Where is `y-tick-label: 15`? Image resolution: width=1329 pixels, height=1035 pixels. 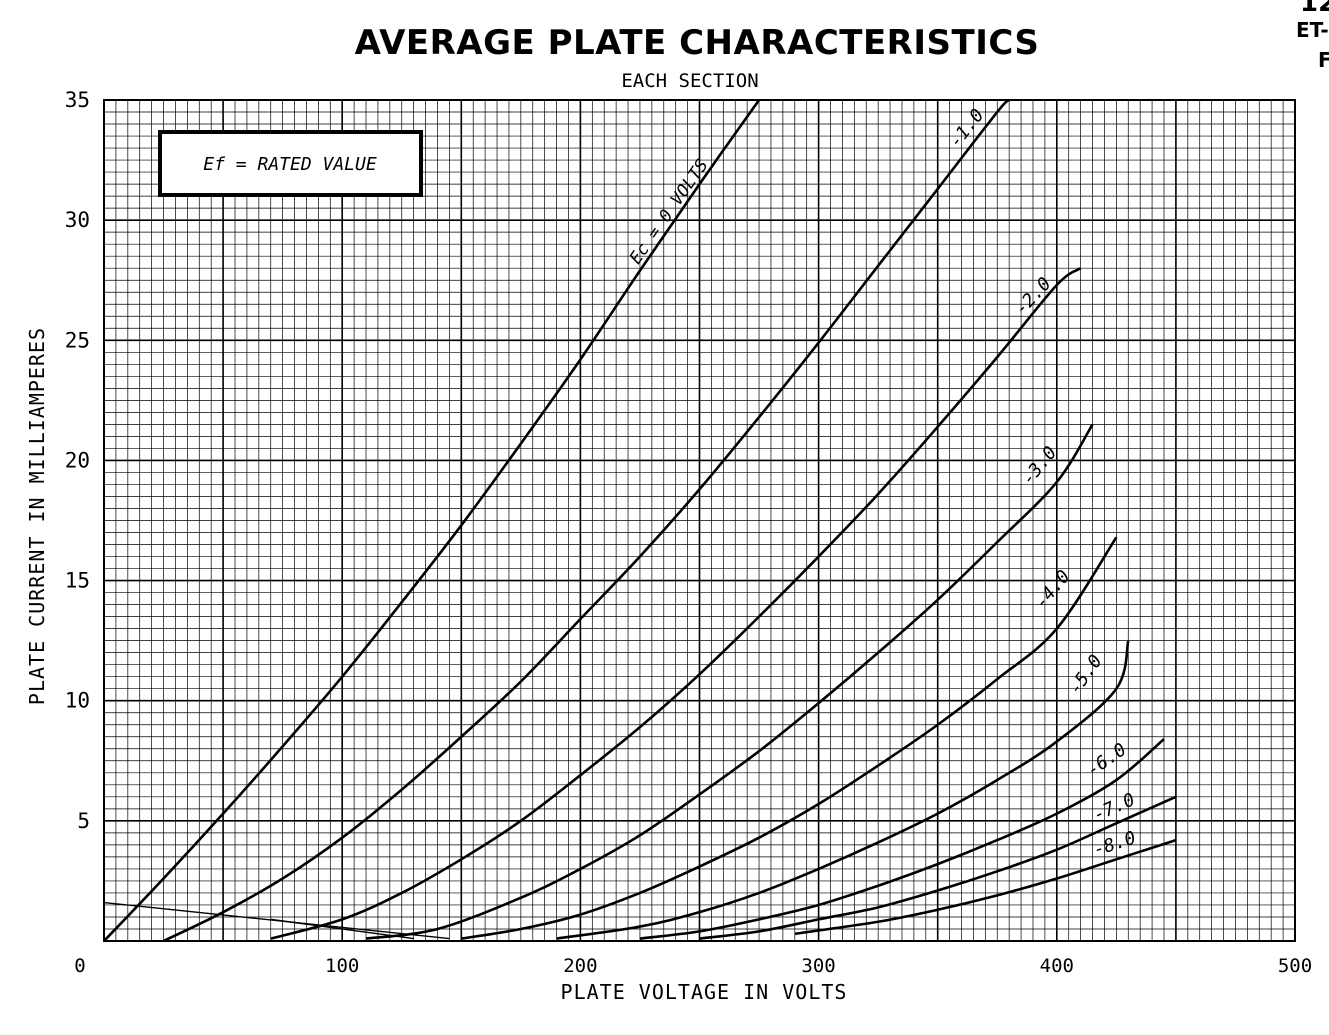
y-tick-label: 15 is located at coordinates (77, 581).